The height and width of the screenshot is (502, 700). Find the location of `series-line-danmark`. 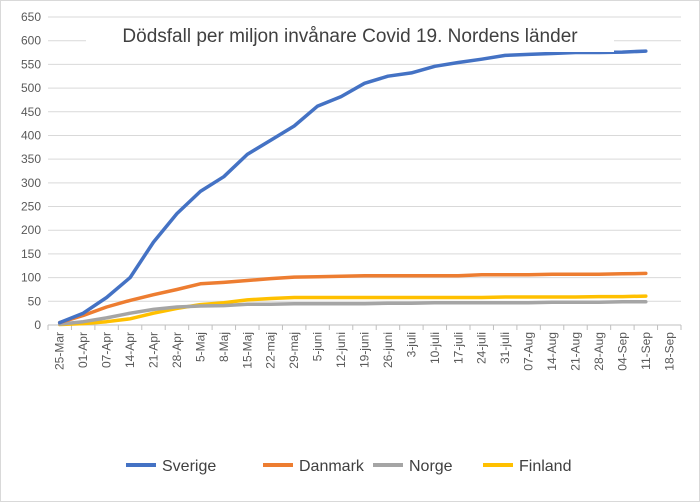

series-line-danmark is located at coordinates (352, 298).